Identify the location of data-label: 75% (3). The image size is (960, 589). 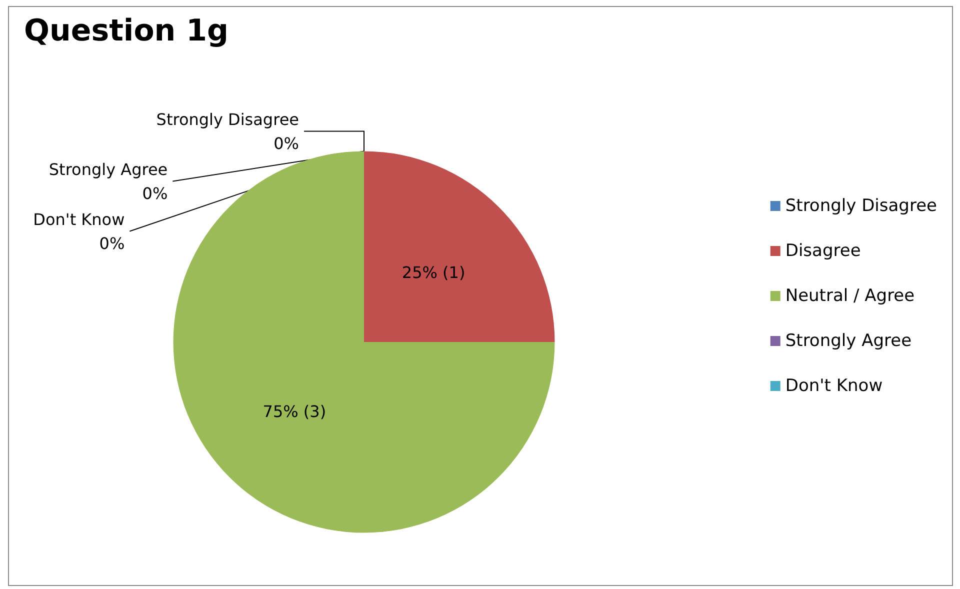
(294, 412).